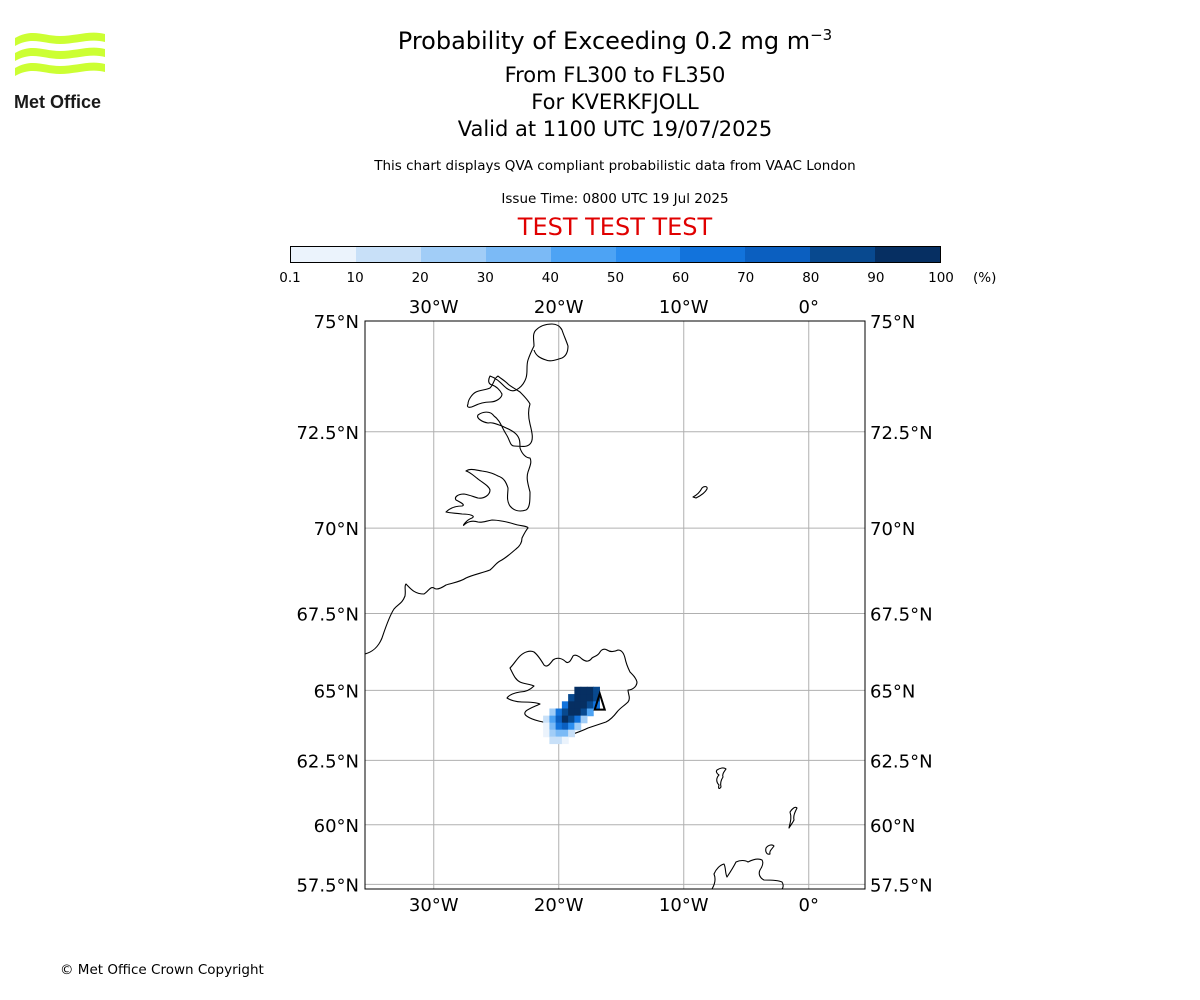  I want to click on colorbar, so click(615, 254).